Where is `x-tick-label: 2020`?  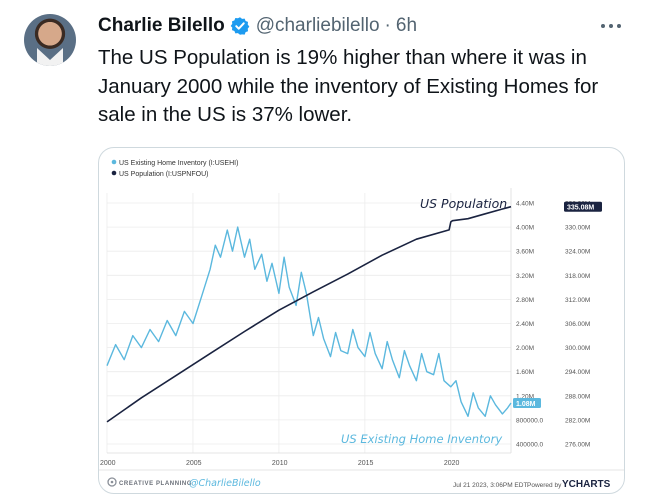
x-tick-label: 2020 is located at coordinates (452, 463).